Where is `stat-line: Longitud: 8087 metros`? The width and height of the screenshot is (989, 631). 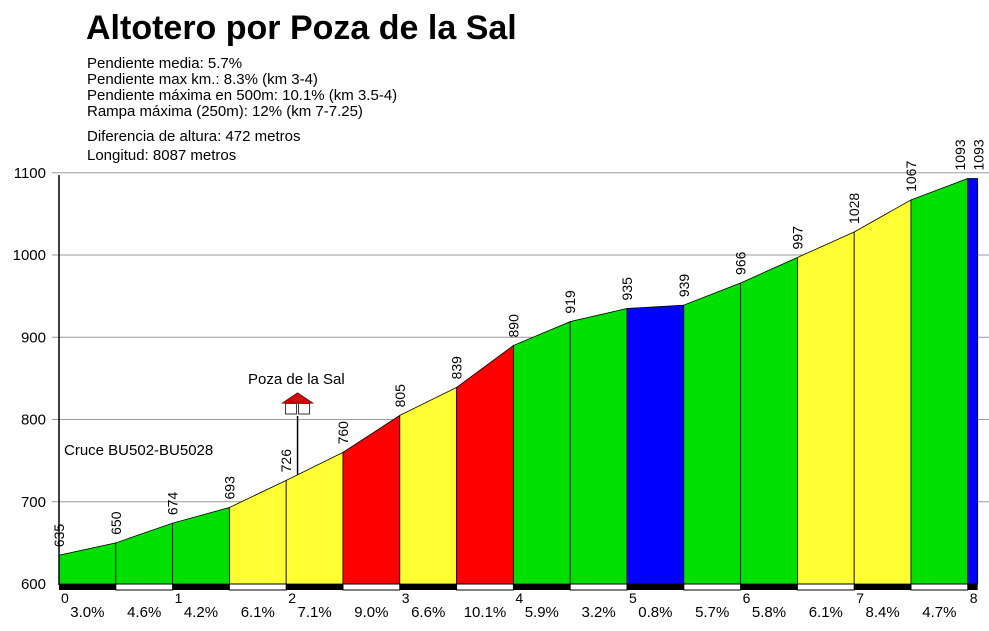
stat-line: Longitud: 8087 metros is located at coordinates (161, 155).